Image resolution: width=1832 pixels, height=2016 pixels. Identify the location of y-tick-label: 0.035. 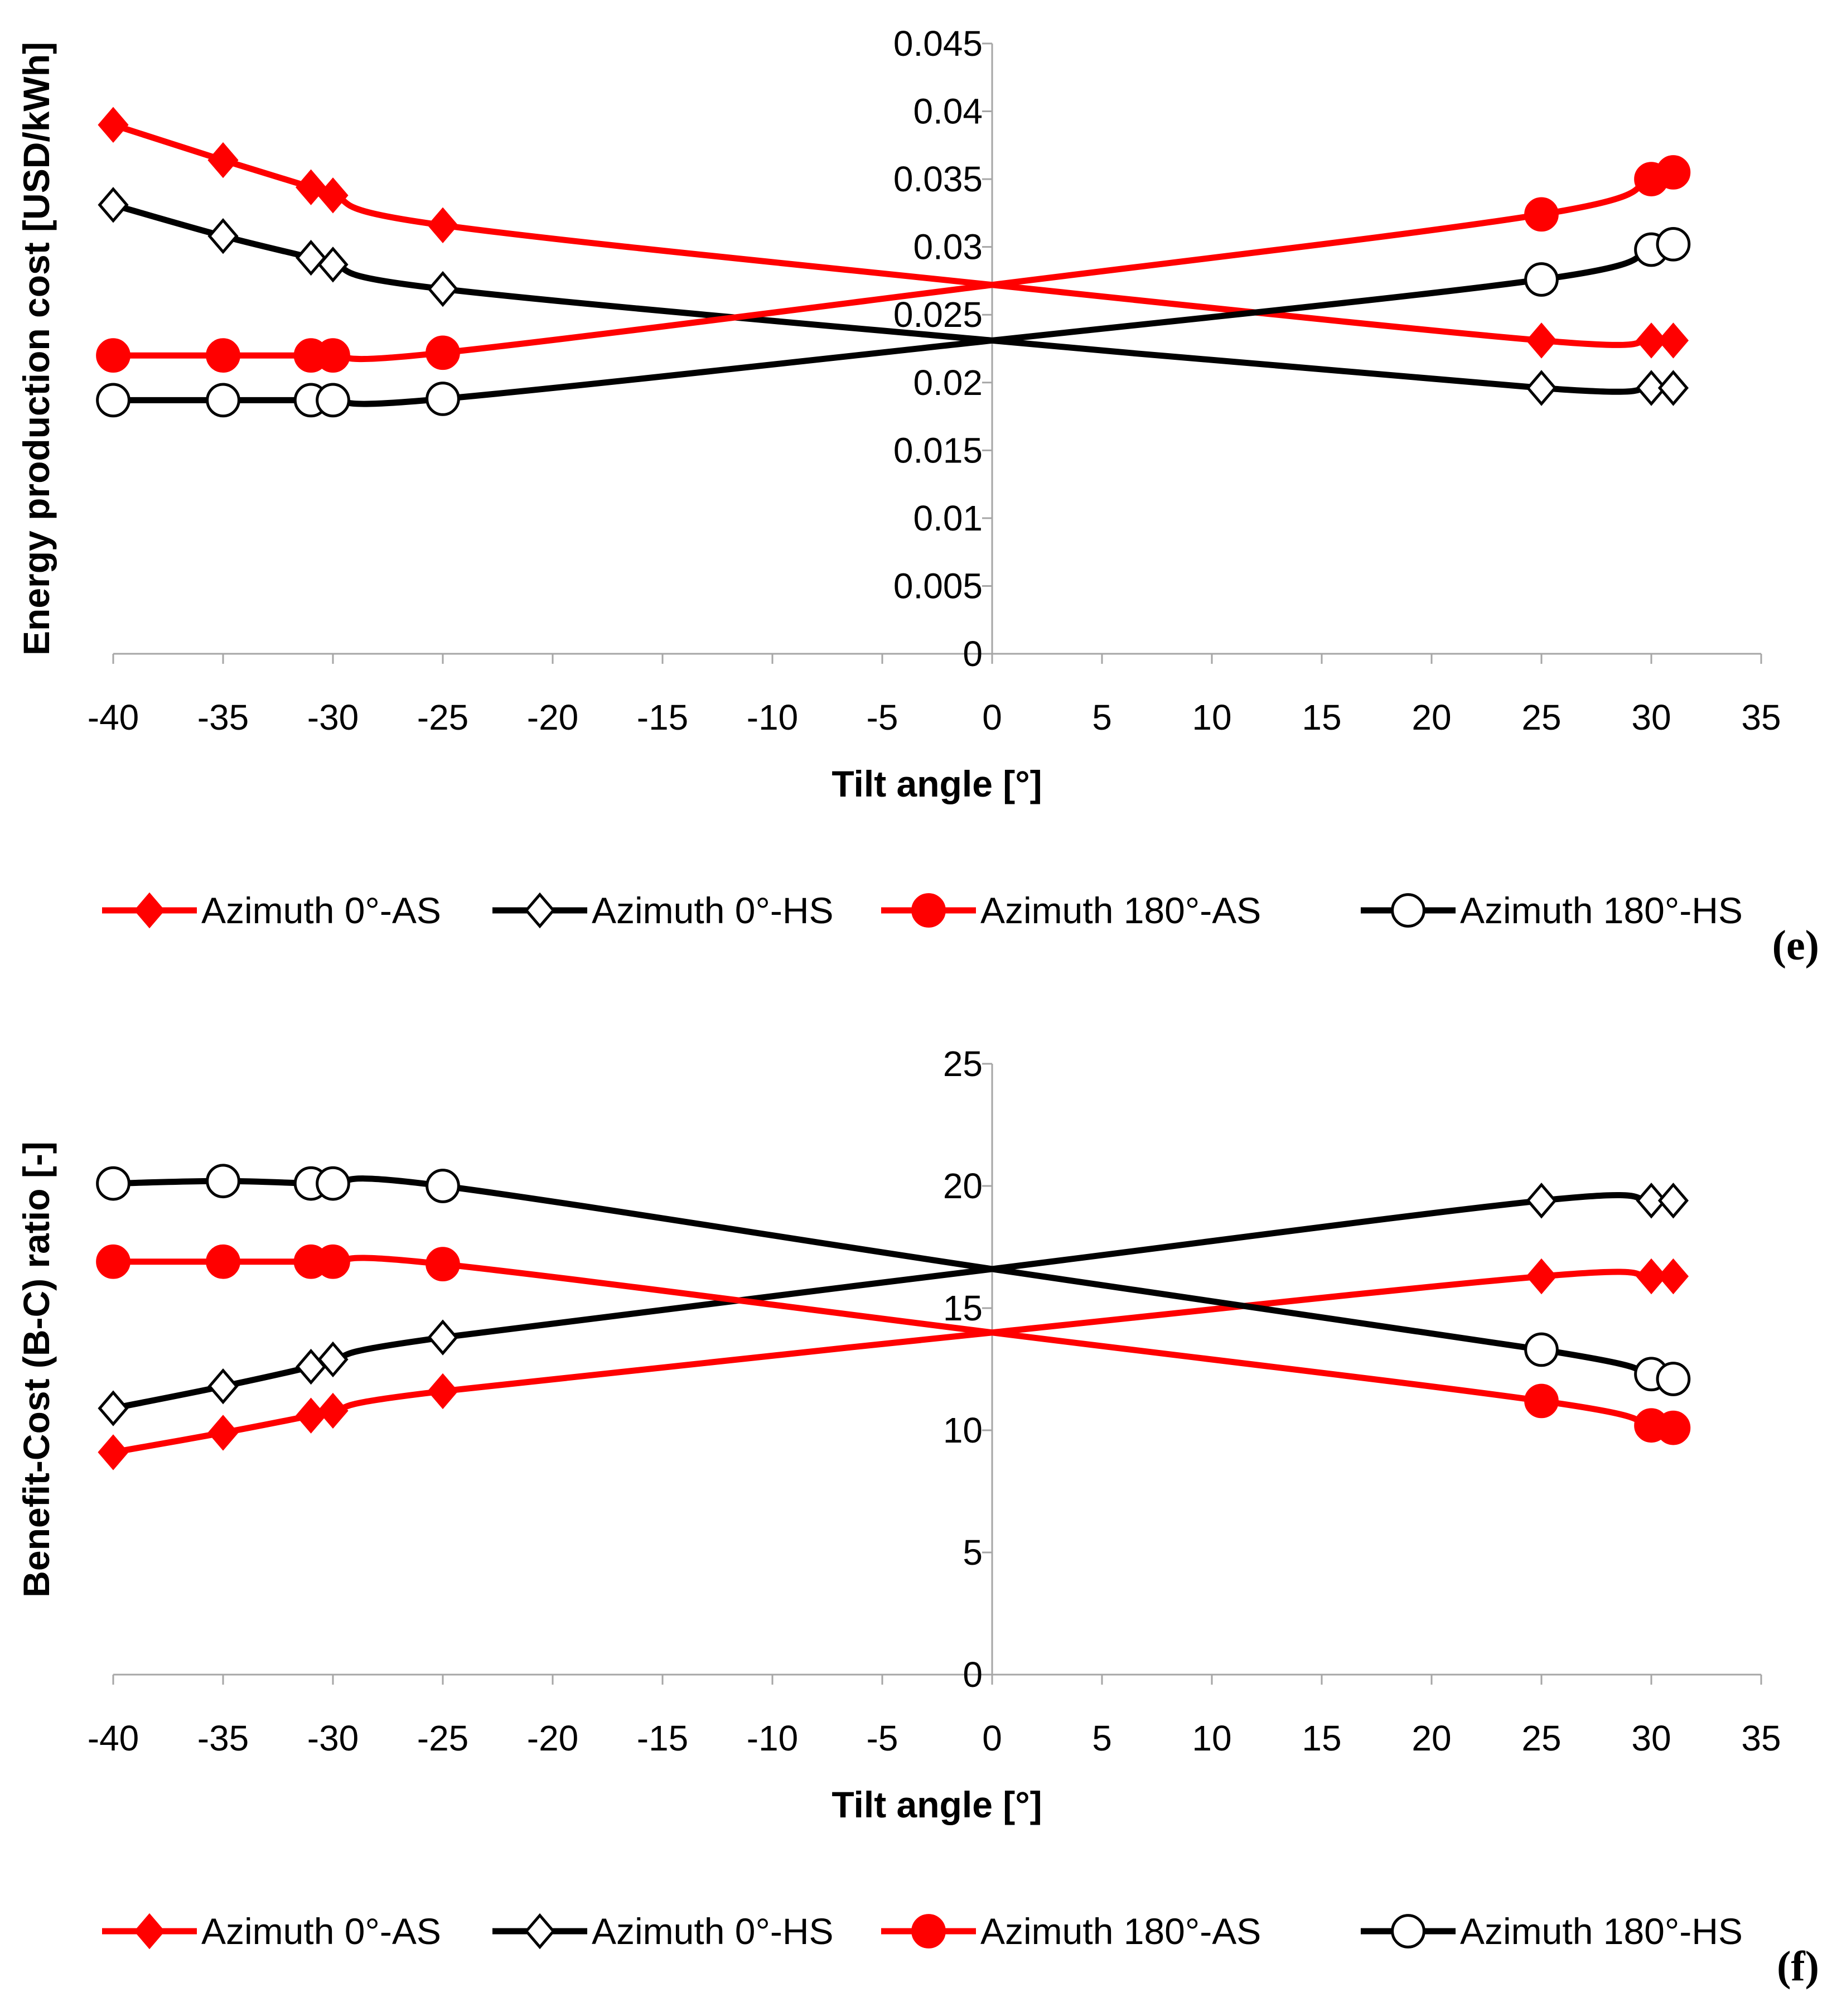
(938, 179).